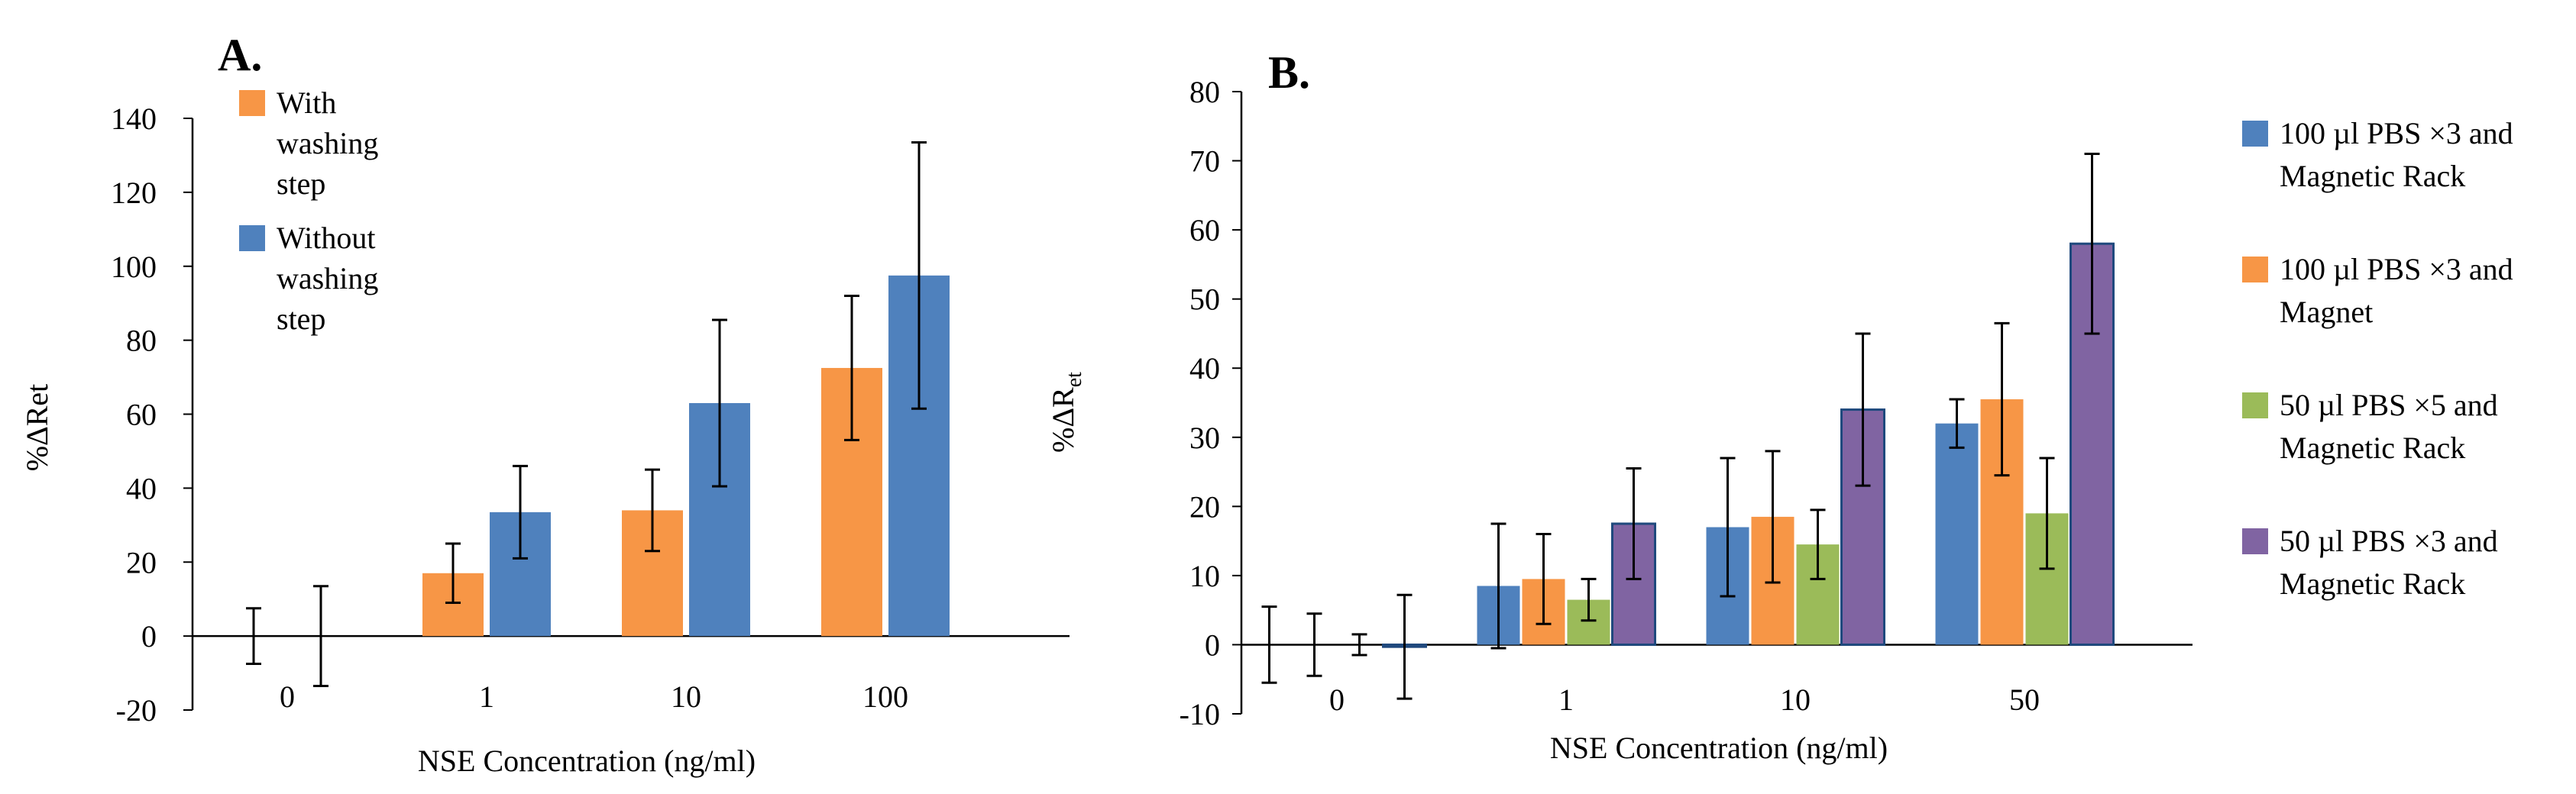  What do you see at coordinates (2389, 405) in the screenshot?
I see `legend-label: 50 µl PBS ×5 and` at bounding box center [2389, 405].